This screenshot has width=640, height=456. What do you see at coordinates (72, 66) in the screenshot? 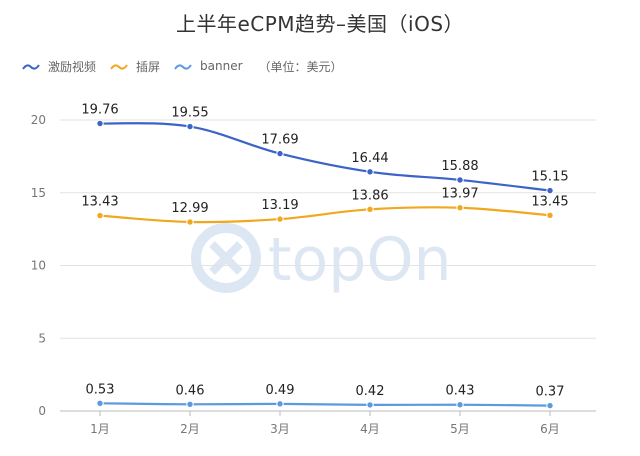
I see `legend-label: 激励视频` at bounding box center [72, 66].